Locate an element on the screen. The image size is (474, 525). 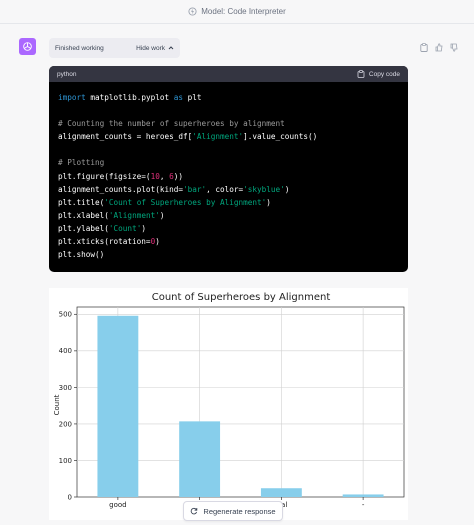
message-actions is located at coordinates (439, 45).